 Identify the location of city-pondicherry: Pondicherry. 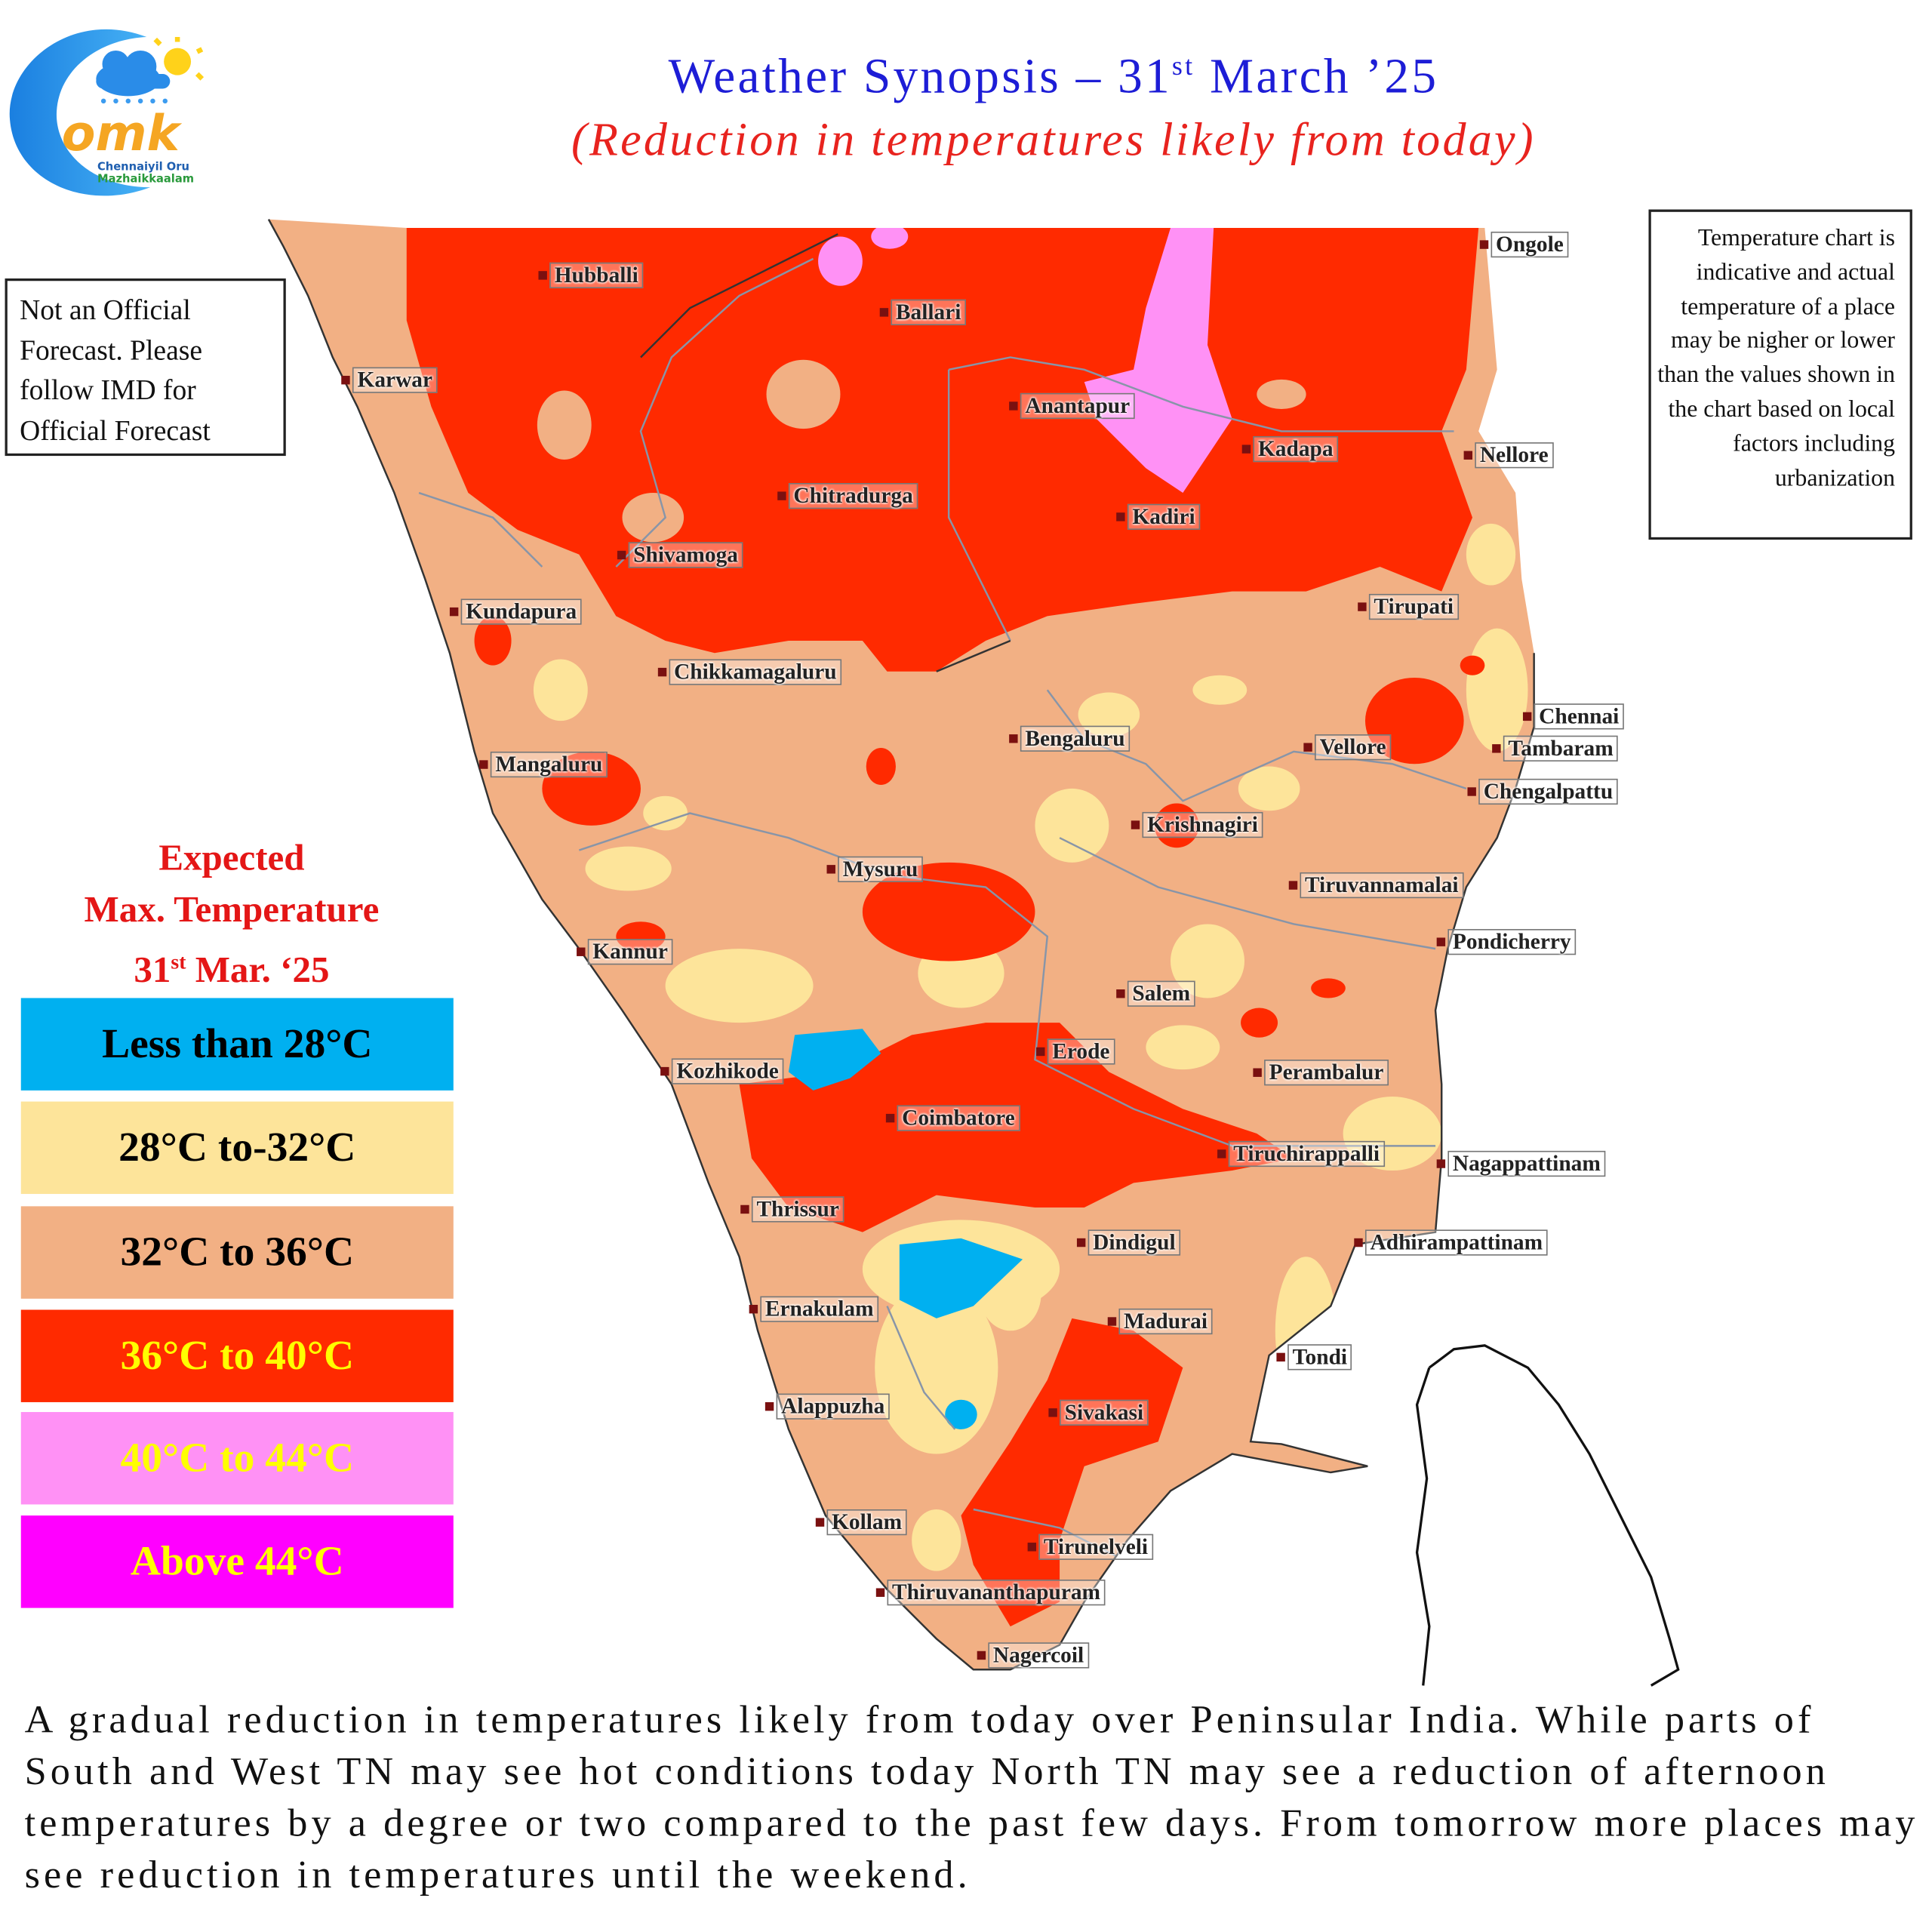
(1506, 942).